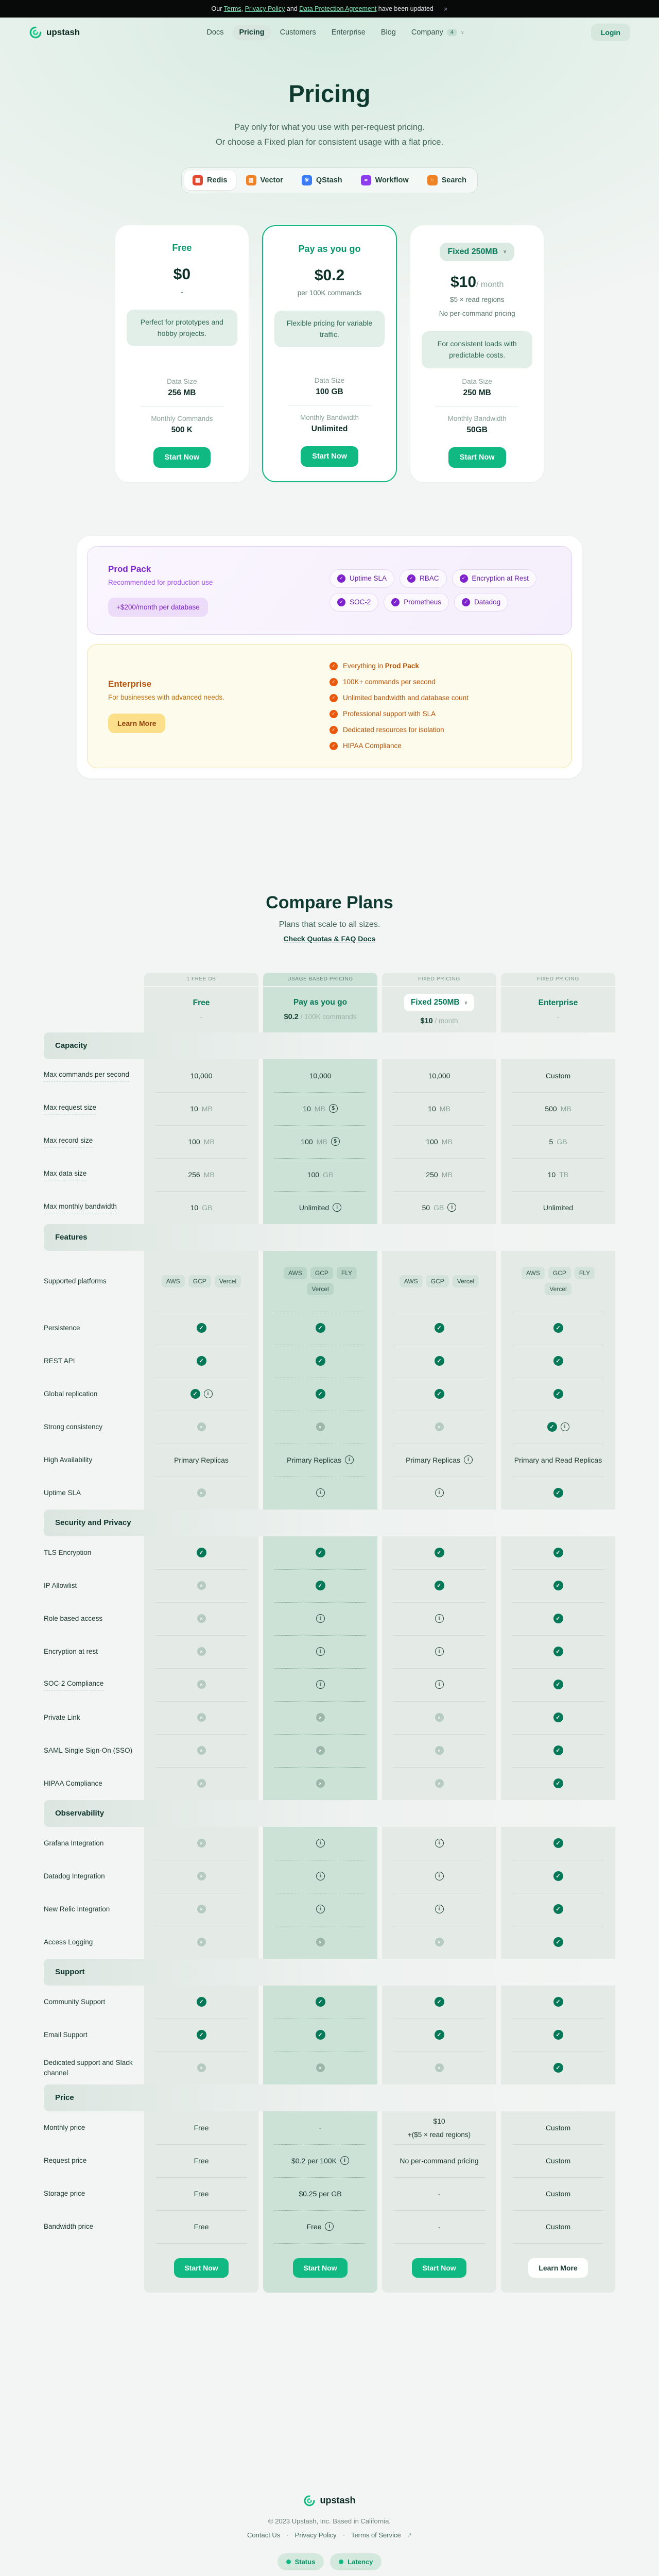 The height and width of the screenshot is (2576, 659). Describe the element at coordinates (376, 2535) in the screenshot. I see `footer-link-terms-of-service: Terms of Service` at that location.